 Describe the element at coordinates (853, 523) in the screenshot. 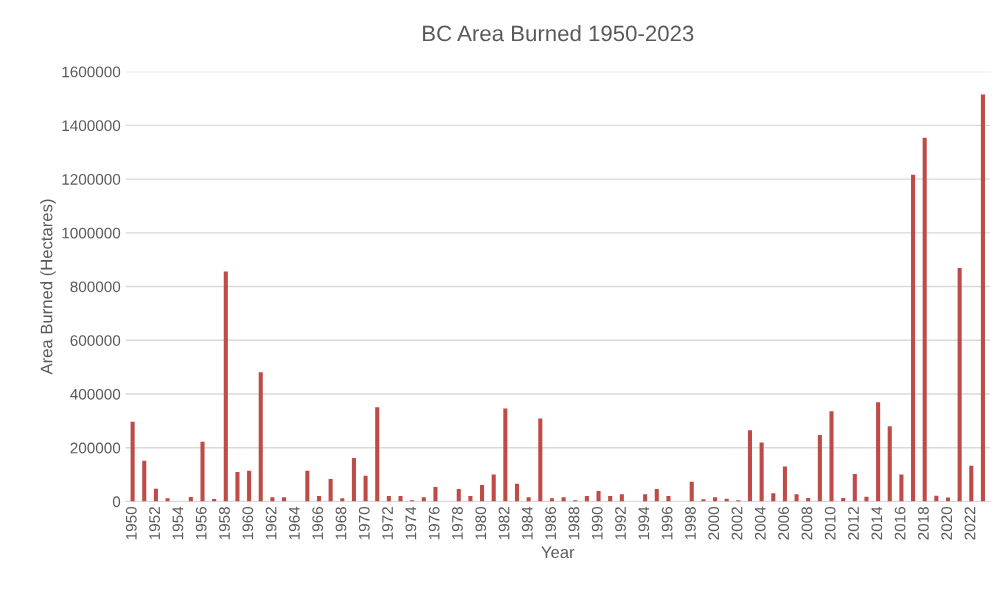

I see `x-tick-label: 2012` at that location.